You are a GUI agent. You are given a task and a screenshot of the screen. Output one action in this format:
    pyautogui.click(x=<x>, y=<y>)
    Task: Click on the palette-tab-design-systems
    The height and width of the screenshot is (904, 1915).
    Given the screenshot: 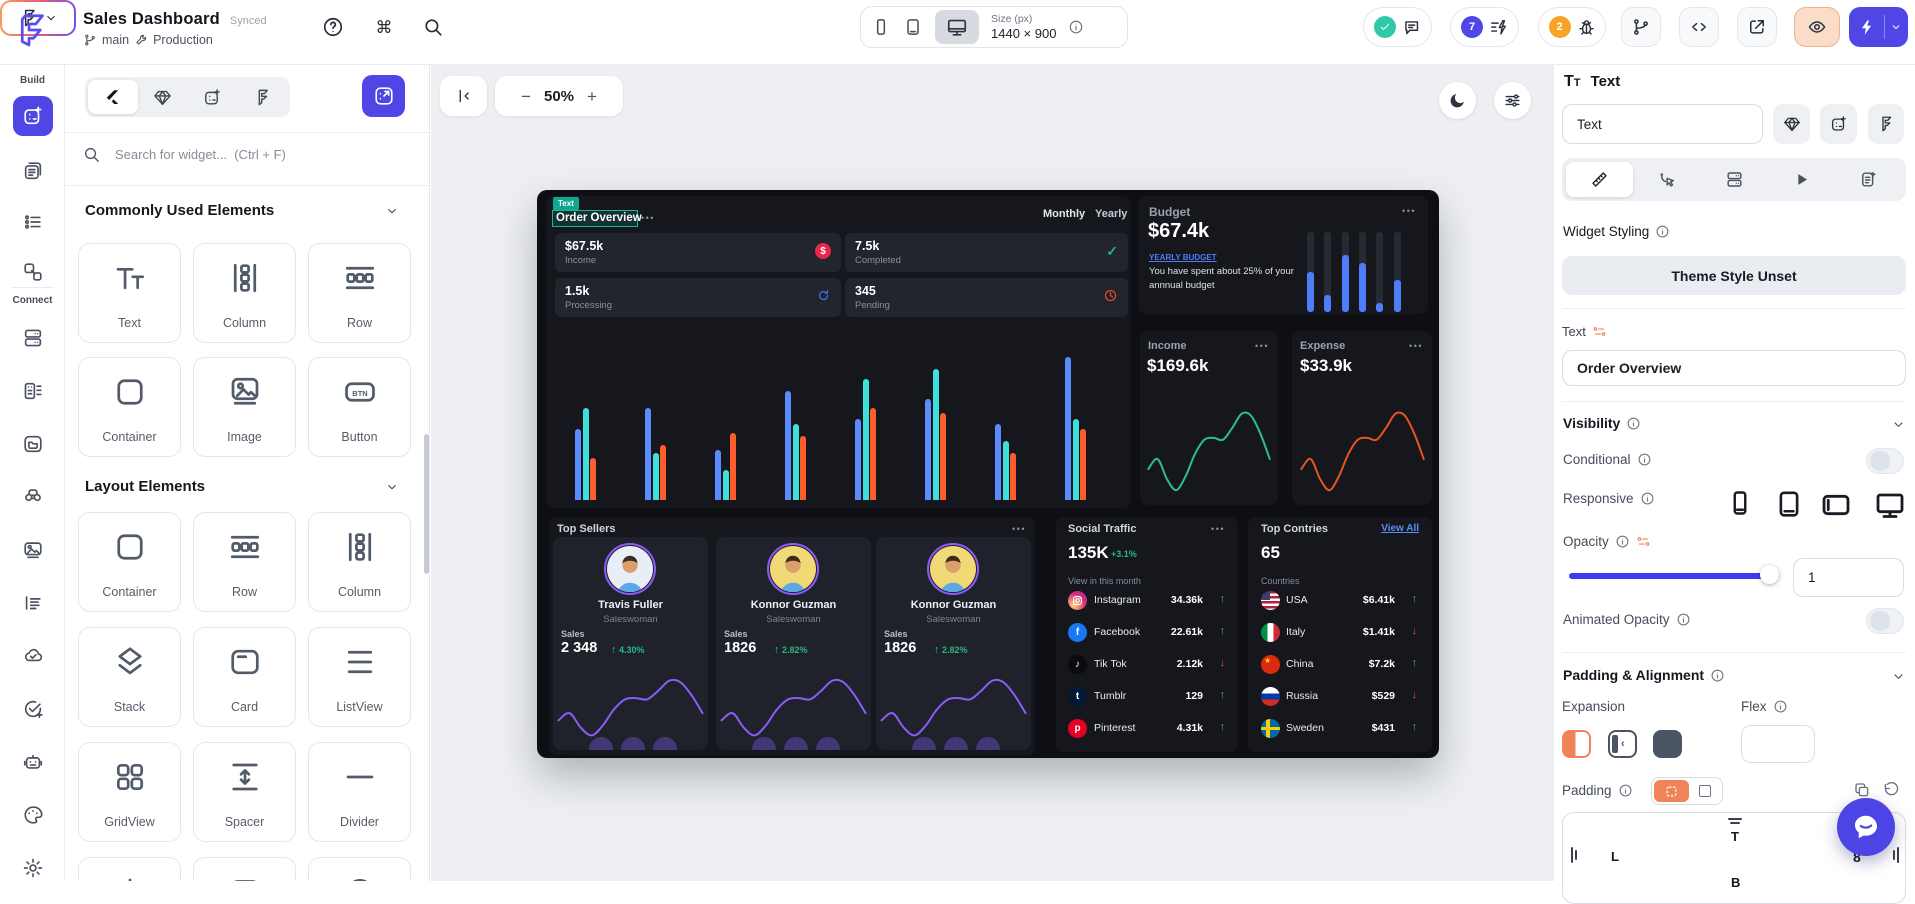 What is the action you would take?
    pyautogui.click(x=163, y=97)
    